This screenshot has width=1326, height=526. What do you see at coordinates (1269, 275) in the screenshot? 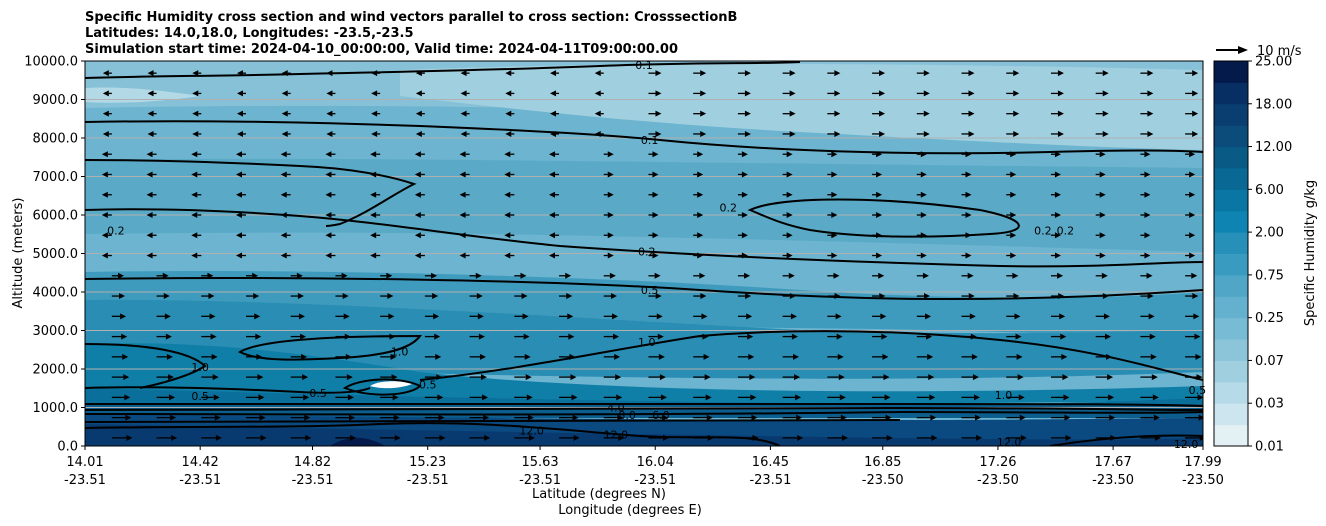
I see `colorbar-tick-label: 0.75` at bounding box center [1269, 275].